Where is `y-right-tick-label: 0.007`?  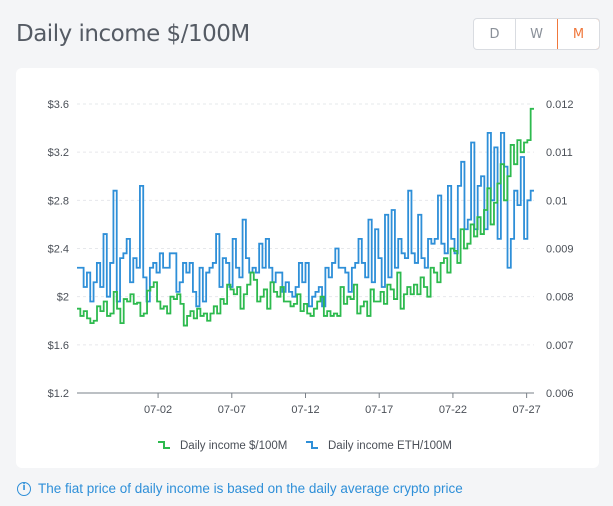
y-right-tick-label: 0.007 is located at coordinates (560, 346).